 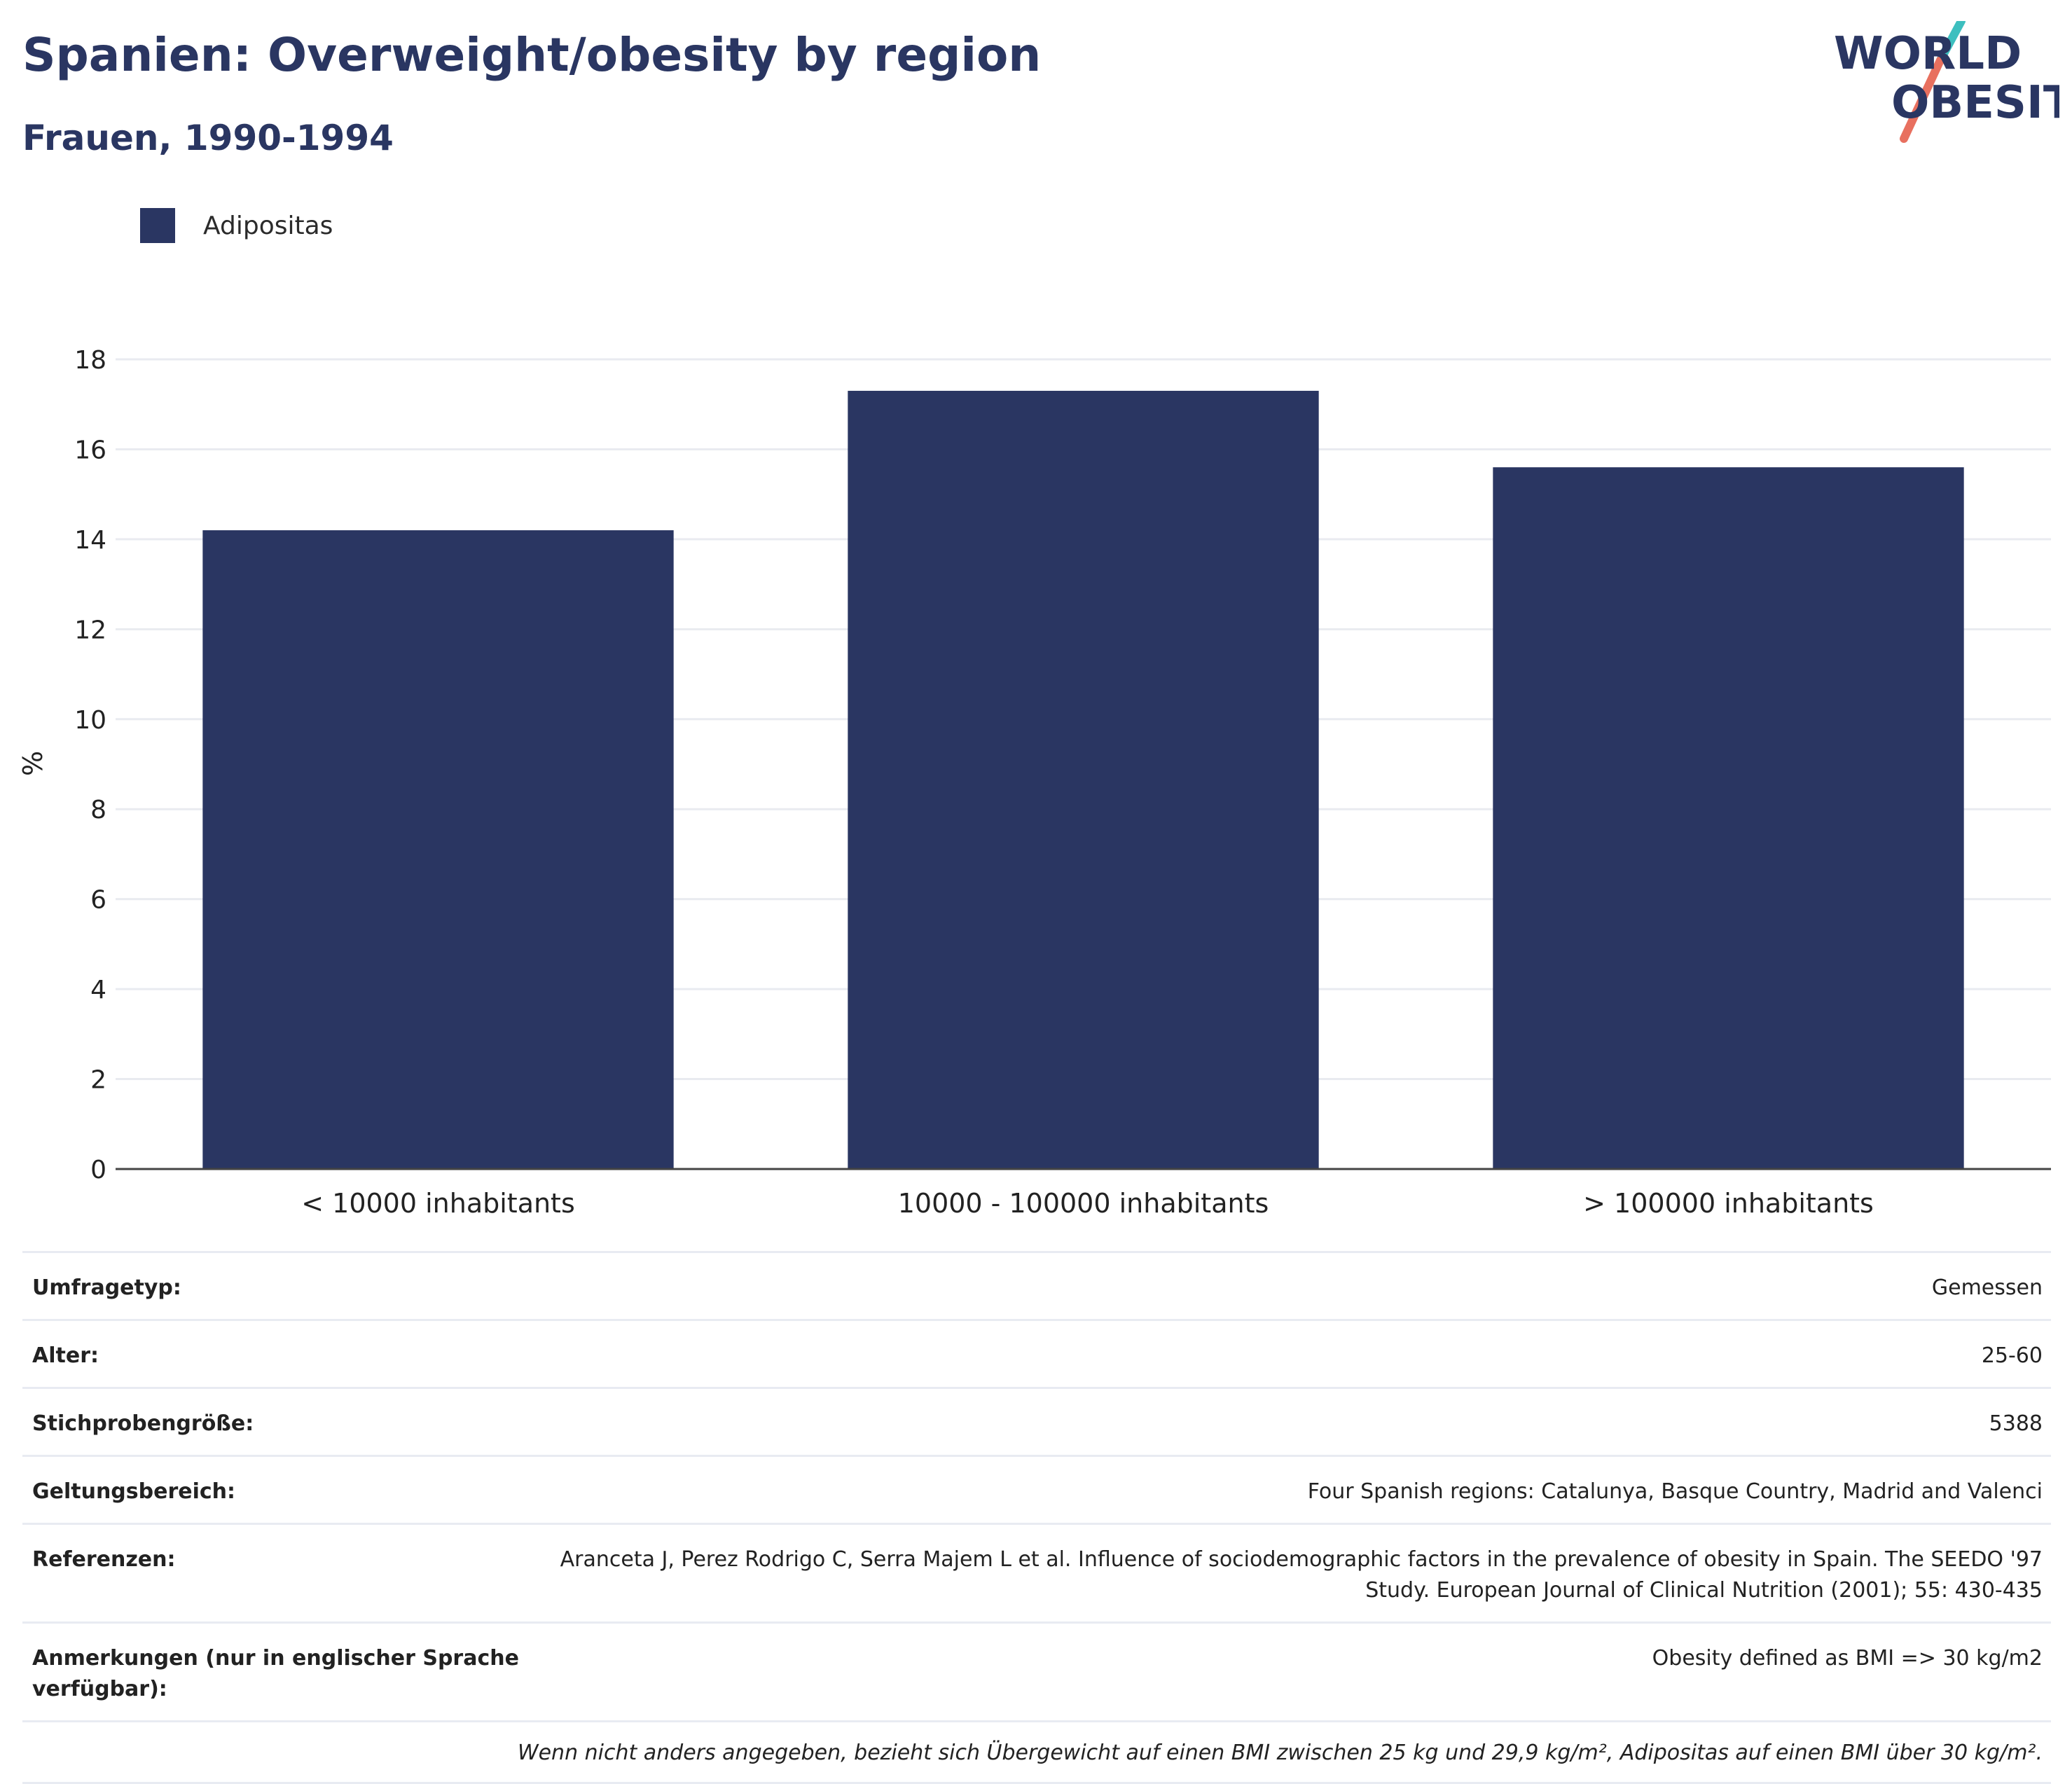 What do you see at coordinates (98, 810) in the screenshot?
I see `y-tick-label: 8` at bounding box center [98, 810].